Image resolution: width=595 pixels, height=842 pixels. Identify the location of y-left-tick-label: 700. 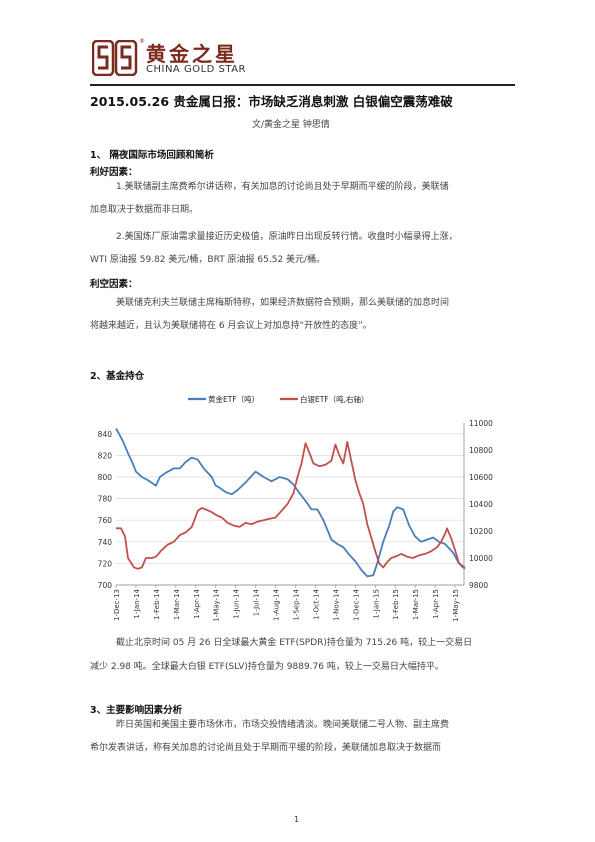
(105, 585).